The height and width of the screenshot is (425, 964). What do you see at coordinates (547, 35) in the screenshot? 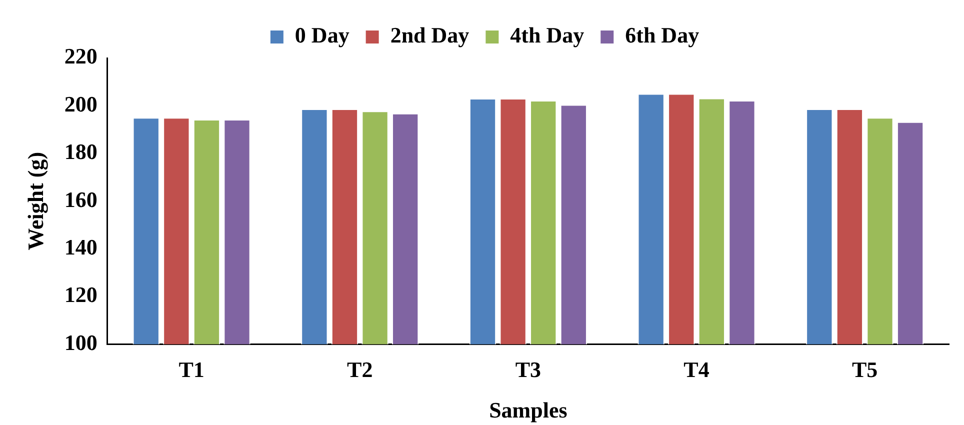
I see `legend-label: 4th Day` at bounding box center [547, 35].